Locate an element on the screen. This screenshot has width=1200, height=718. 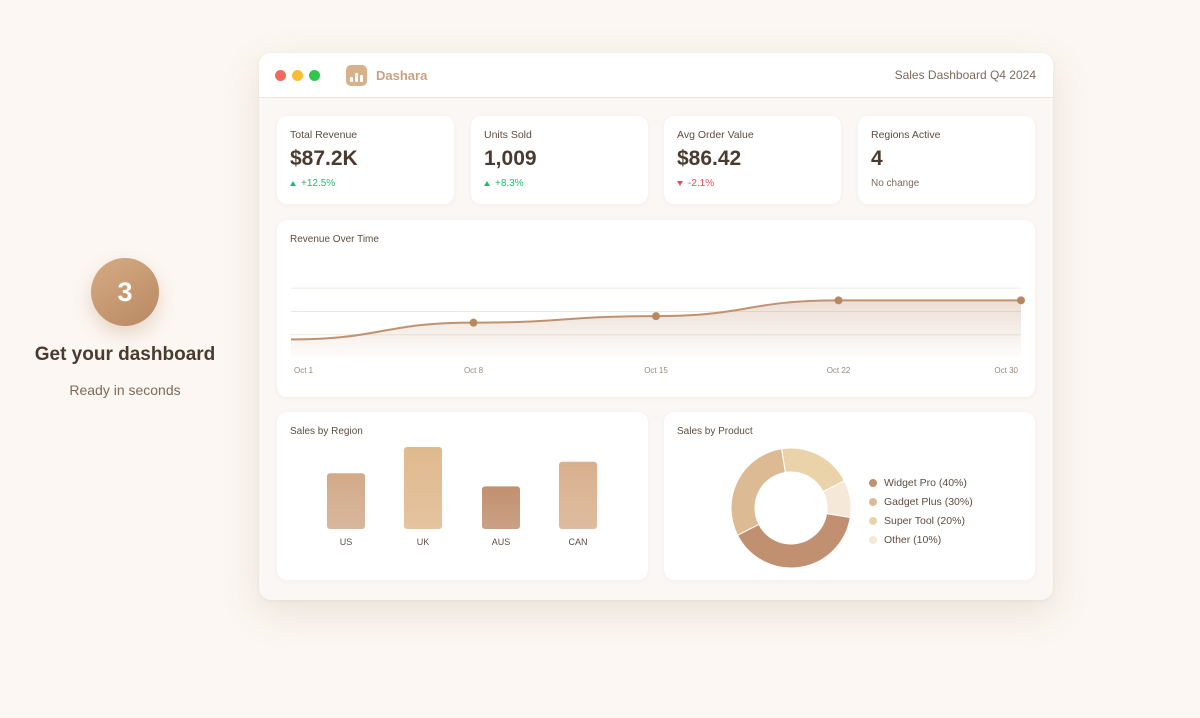
x-tick-label: Oct 8 is located at coordinates (474, 370).